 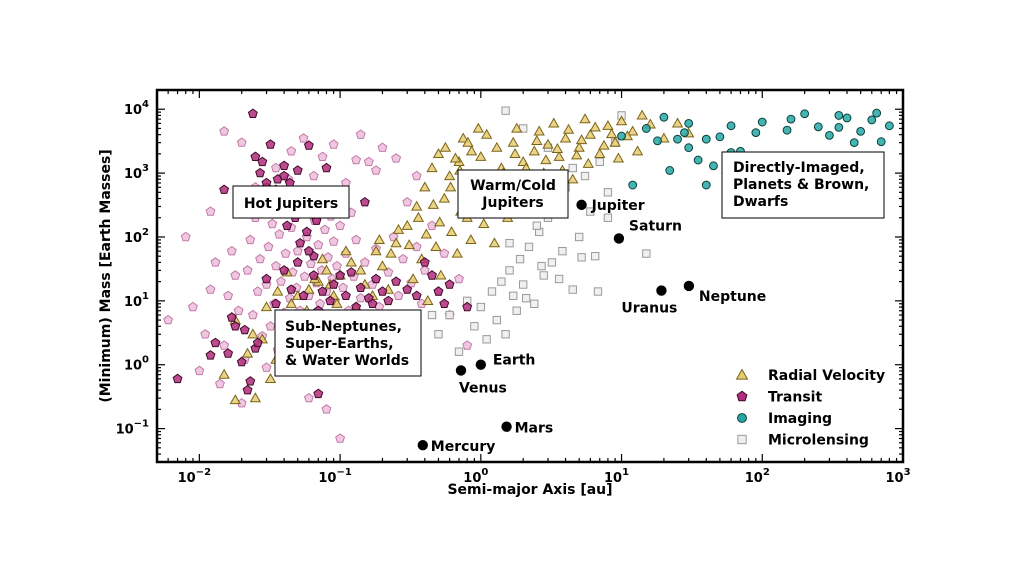 What do you see at coordinates (136, 108) in the screenshot?
I see `y-tick-label: 10⁴` at bounding box center [136, 108].